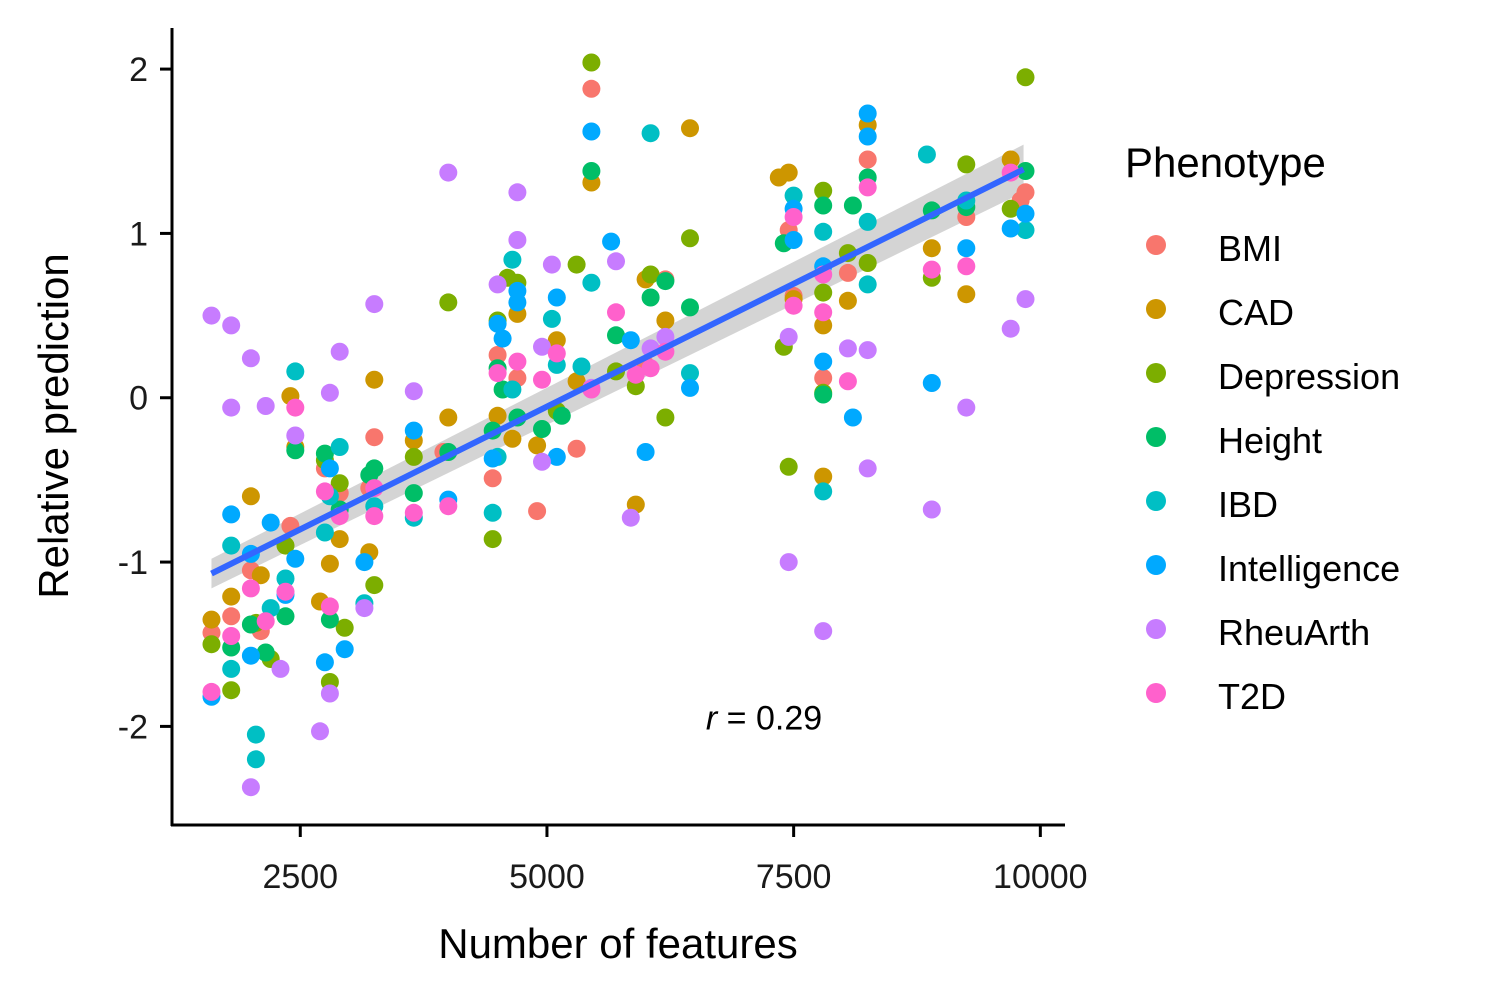  I want to click on x-tick-label: 10000, so click(1040, 877).